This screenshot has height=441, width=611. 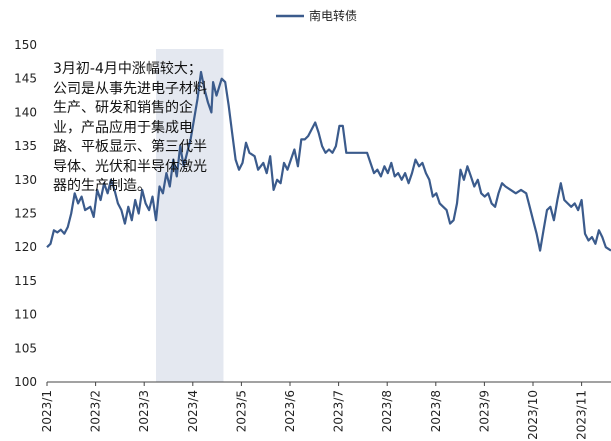 I want to click on legend: 南电转债, so click(x=316, y=15).